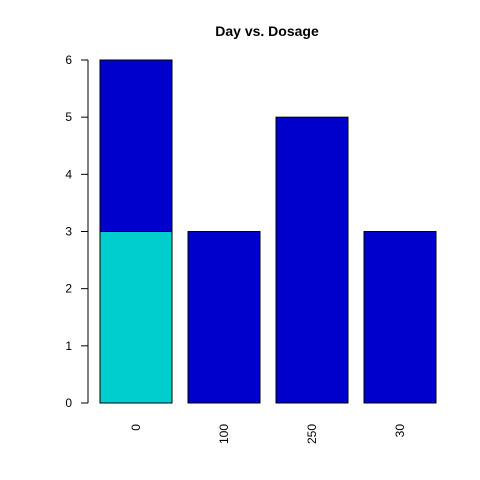 The height and width of the screenshot is (480, 480). I want to click on y-tick-label: 5, so click(68, 117).